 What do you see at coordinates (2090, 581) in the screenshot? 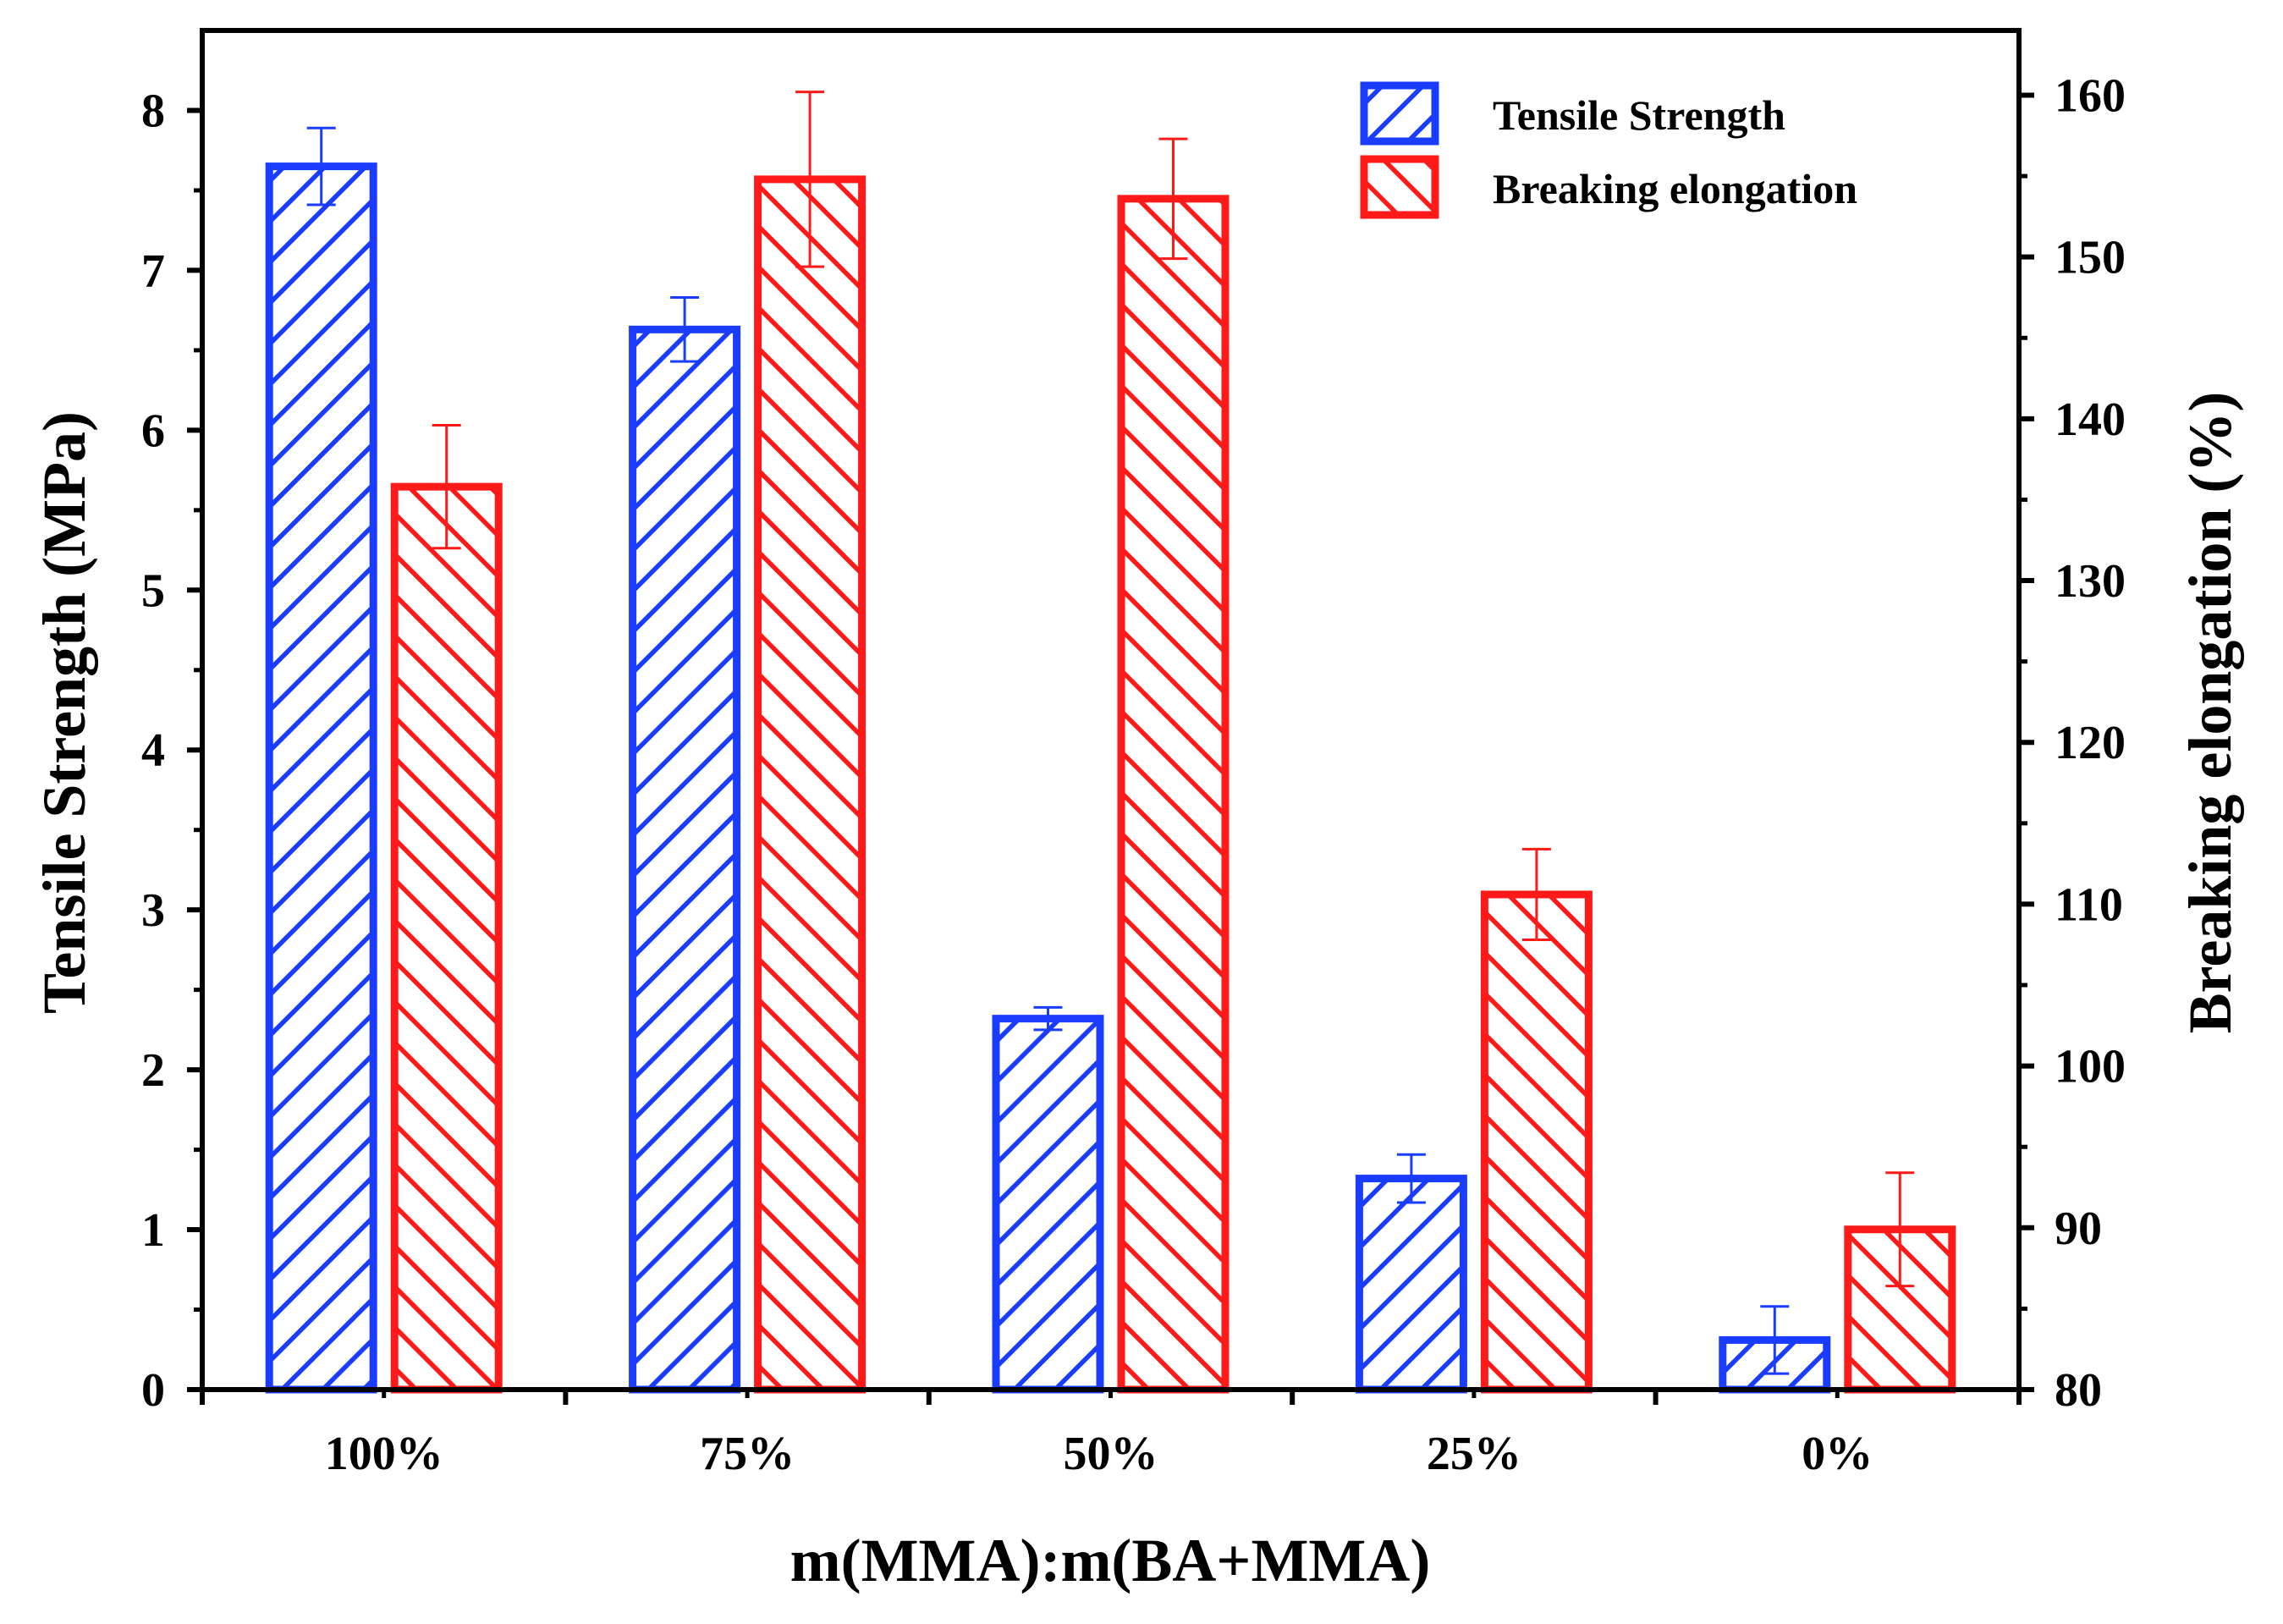
I see `right-tick-label: 130` at bounding box center [2090, 581].